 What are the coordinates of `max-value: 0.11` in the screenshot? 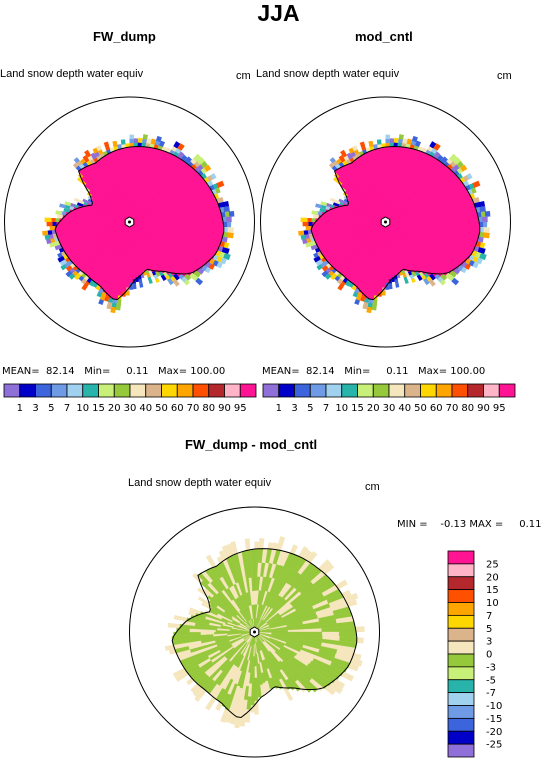 It's located at (530, 524).